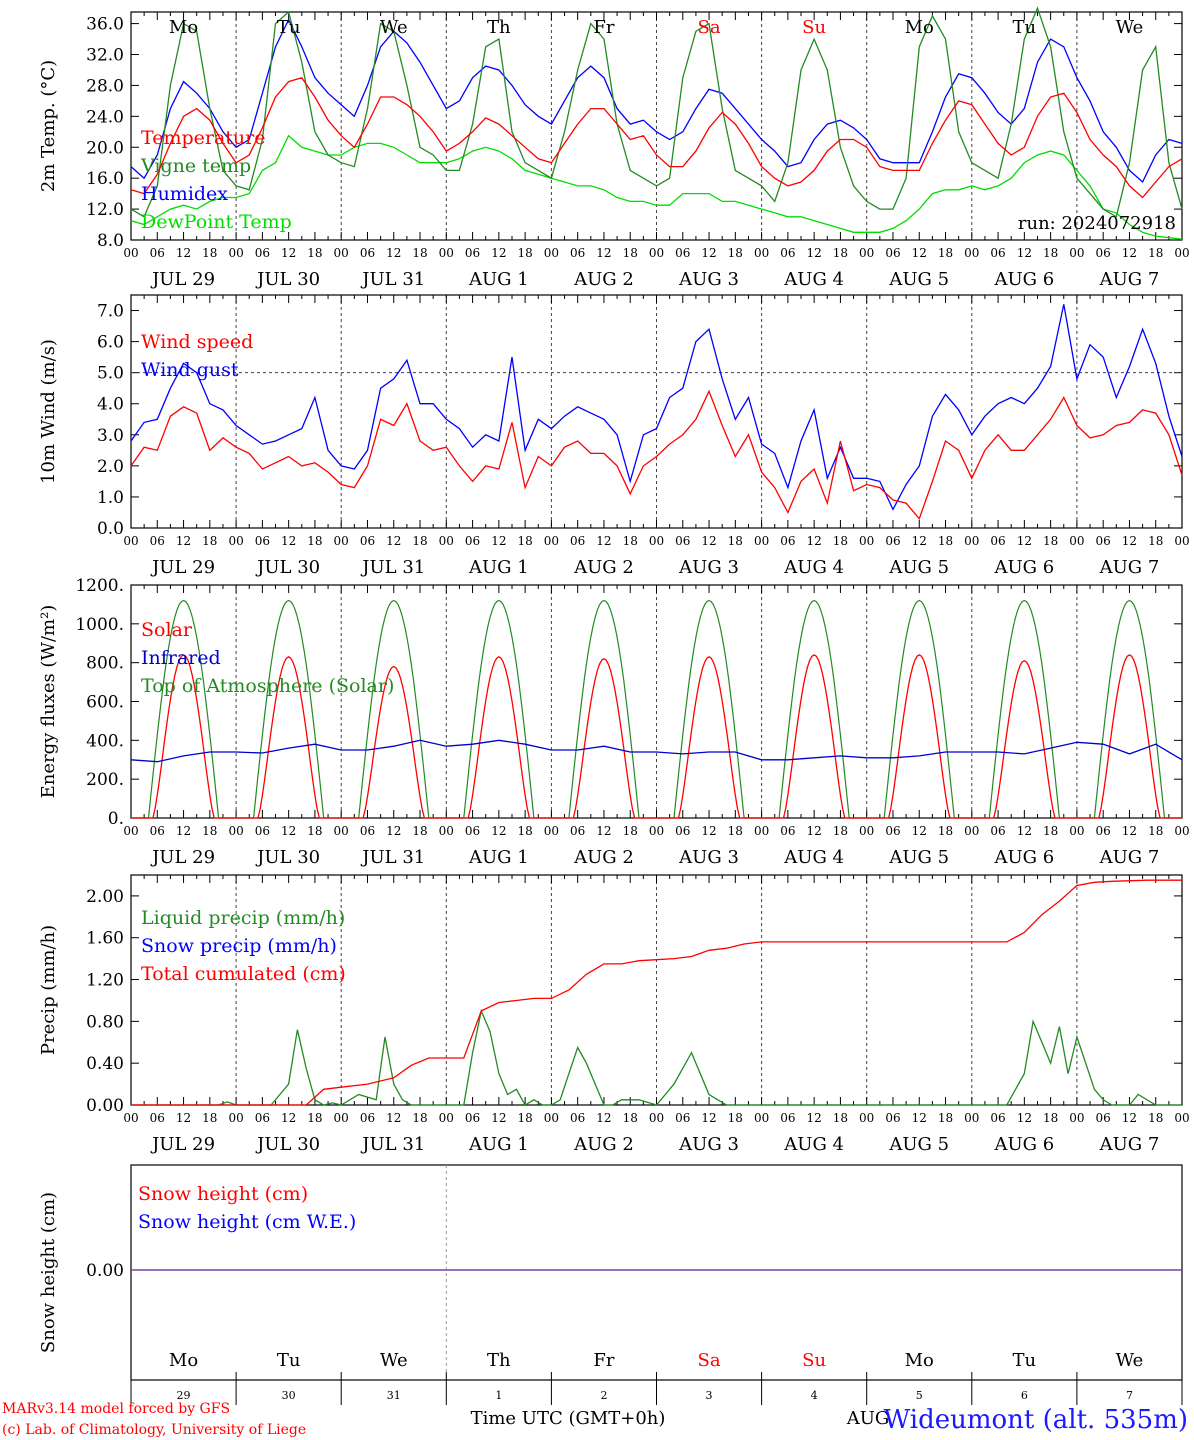 Image resolution: width=1194 pixels, height=1440 pixels. What do you see at coordinates (48, 411) in the screenshot?
I see `y-axis-label: 10m Wind (m/s)` at bounding box center [48, 411].